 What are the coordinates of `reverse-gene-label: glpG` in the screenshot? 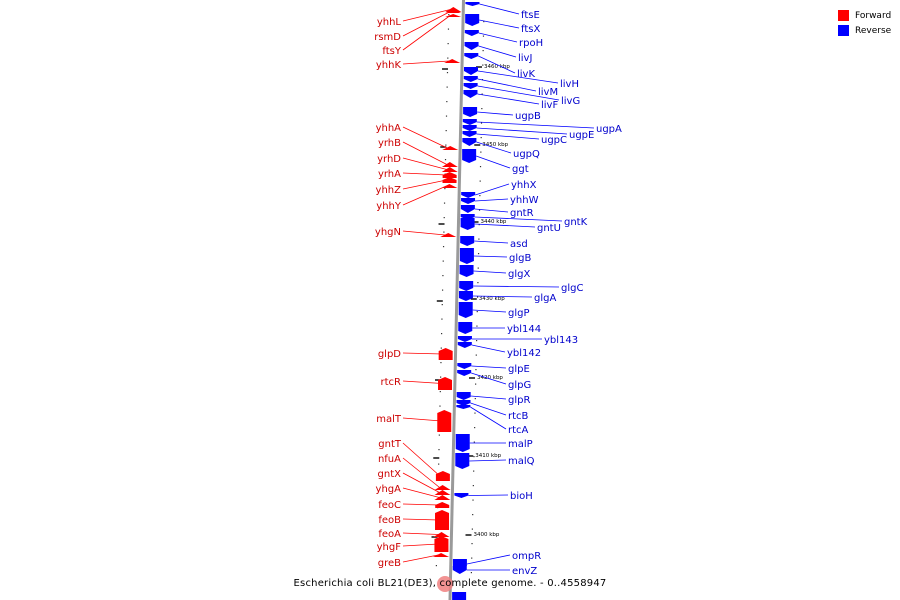 It's located at (519, 385).